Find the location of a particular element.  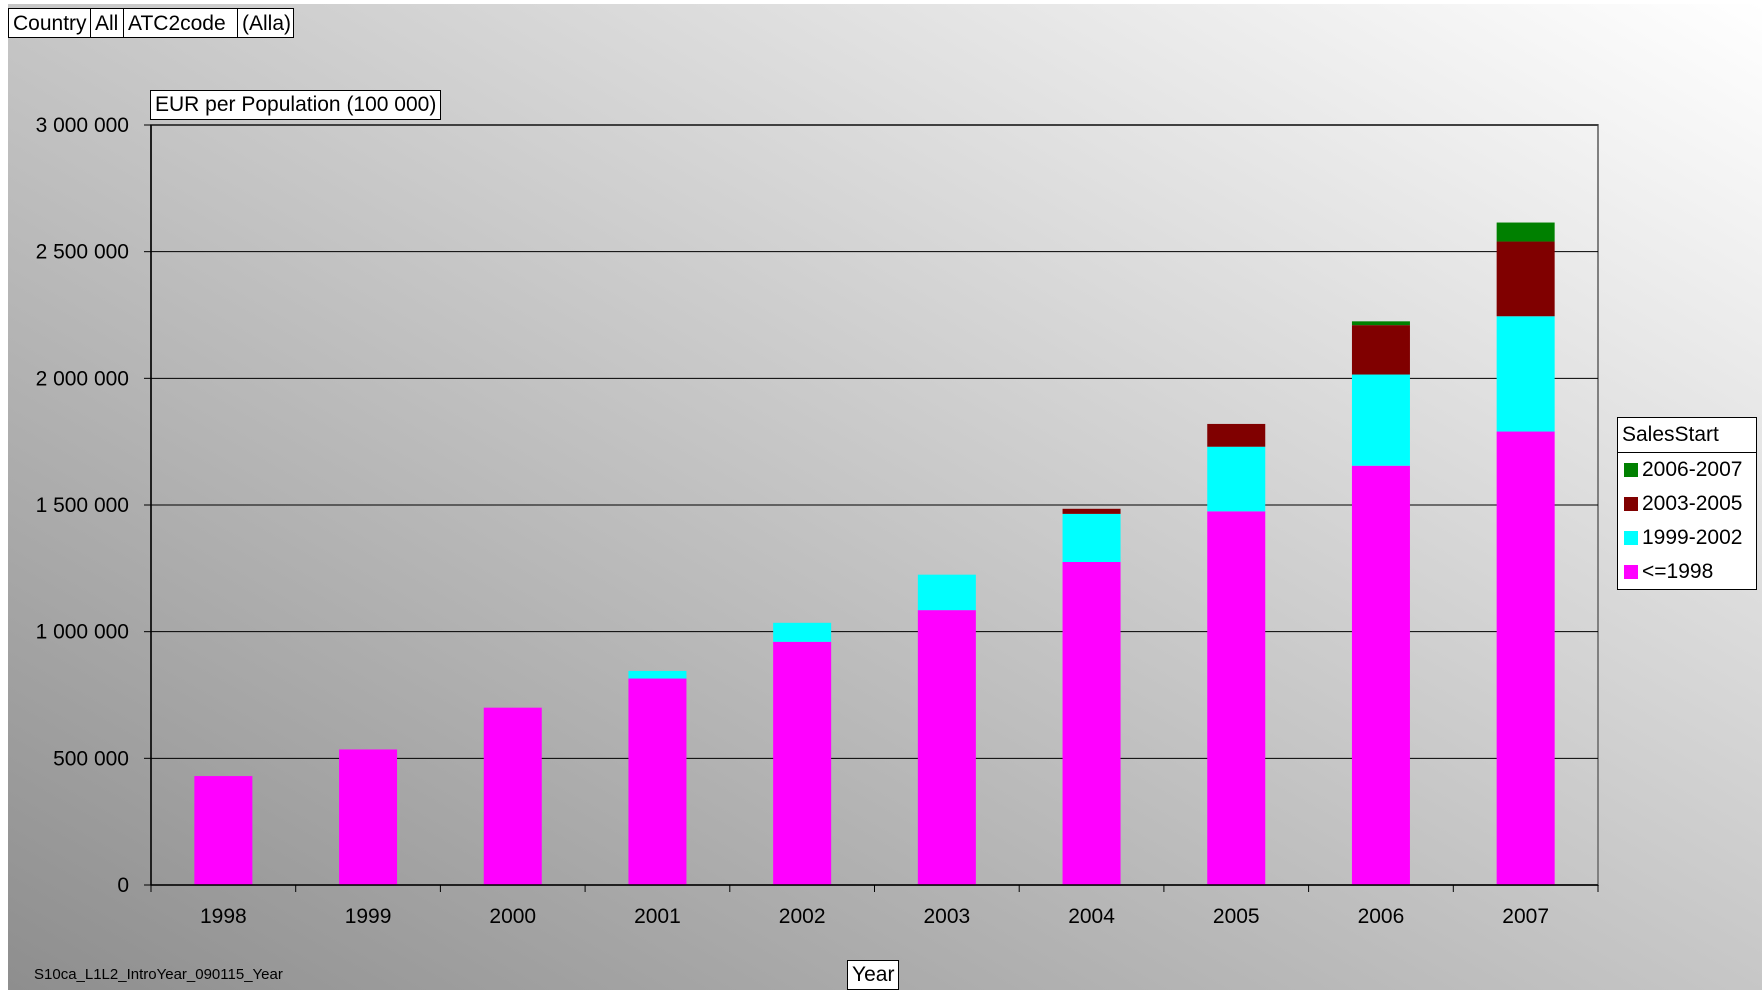

x-tick-label: 2005 is located at coordinates (1236, 916).